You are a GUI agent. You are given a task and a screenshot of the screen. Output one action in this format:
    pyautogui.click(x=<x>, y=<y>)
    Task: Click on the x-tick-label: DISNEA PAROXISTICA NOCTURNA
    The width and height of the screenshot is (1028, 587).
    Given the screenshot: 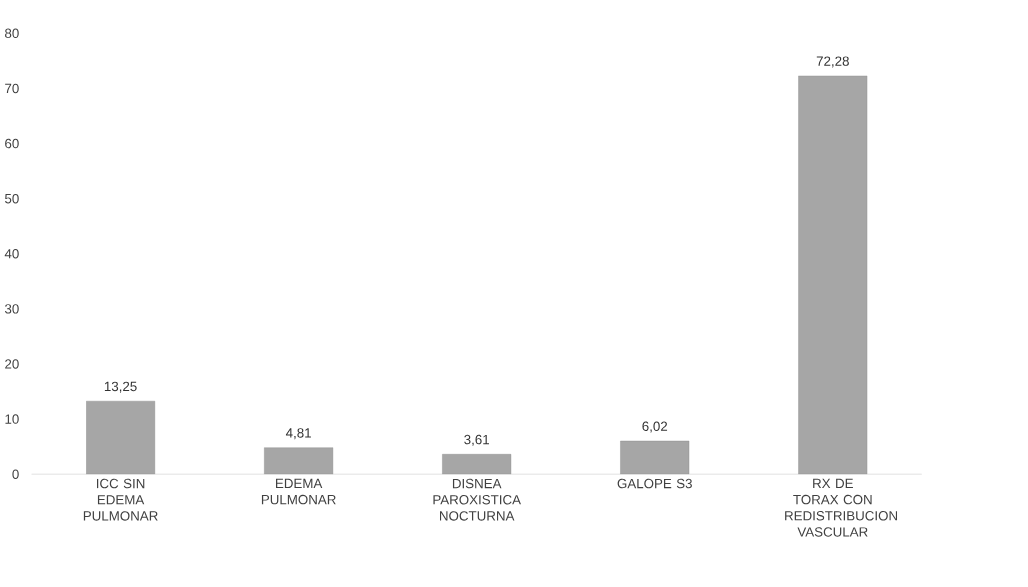 What is the action you would take?
    pyautogui.click(x=477, y=500)
    